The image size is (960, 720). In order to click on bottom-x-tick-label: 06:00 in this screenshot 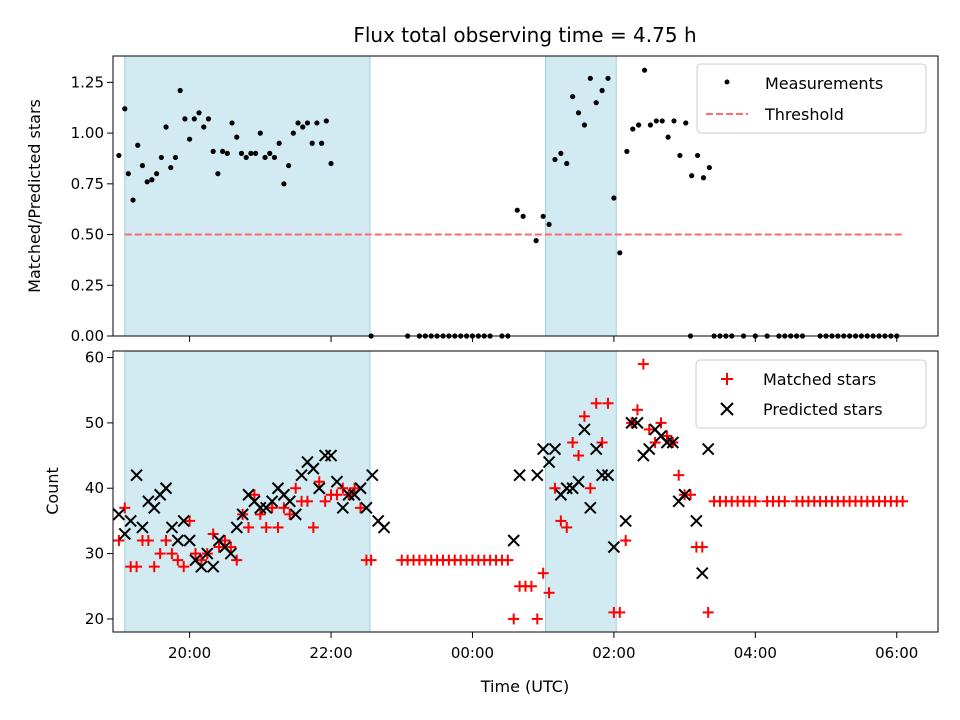, I will do `click(896, 653)`.